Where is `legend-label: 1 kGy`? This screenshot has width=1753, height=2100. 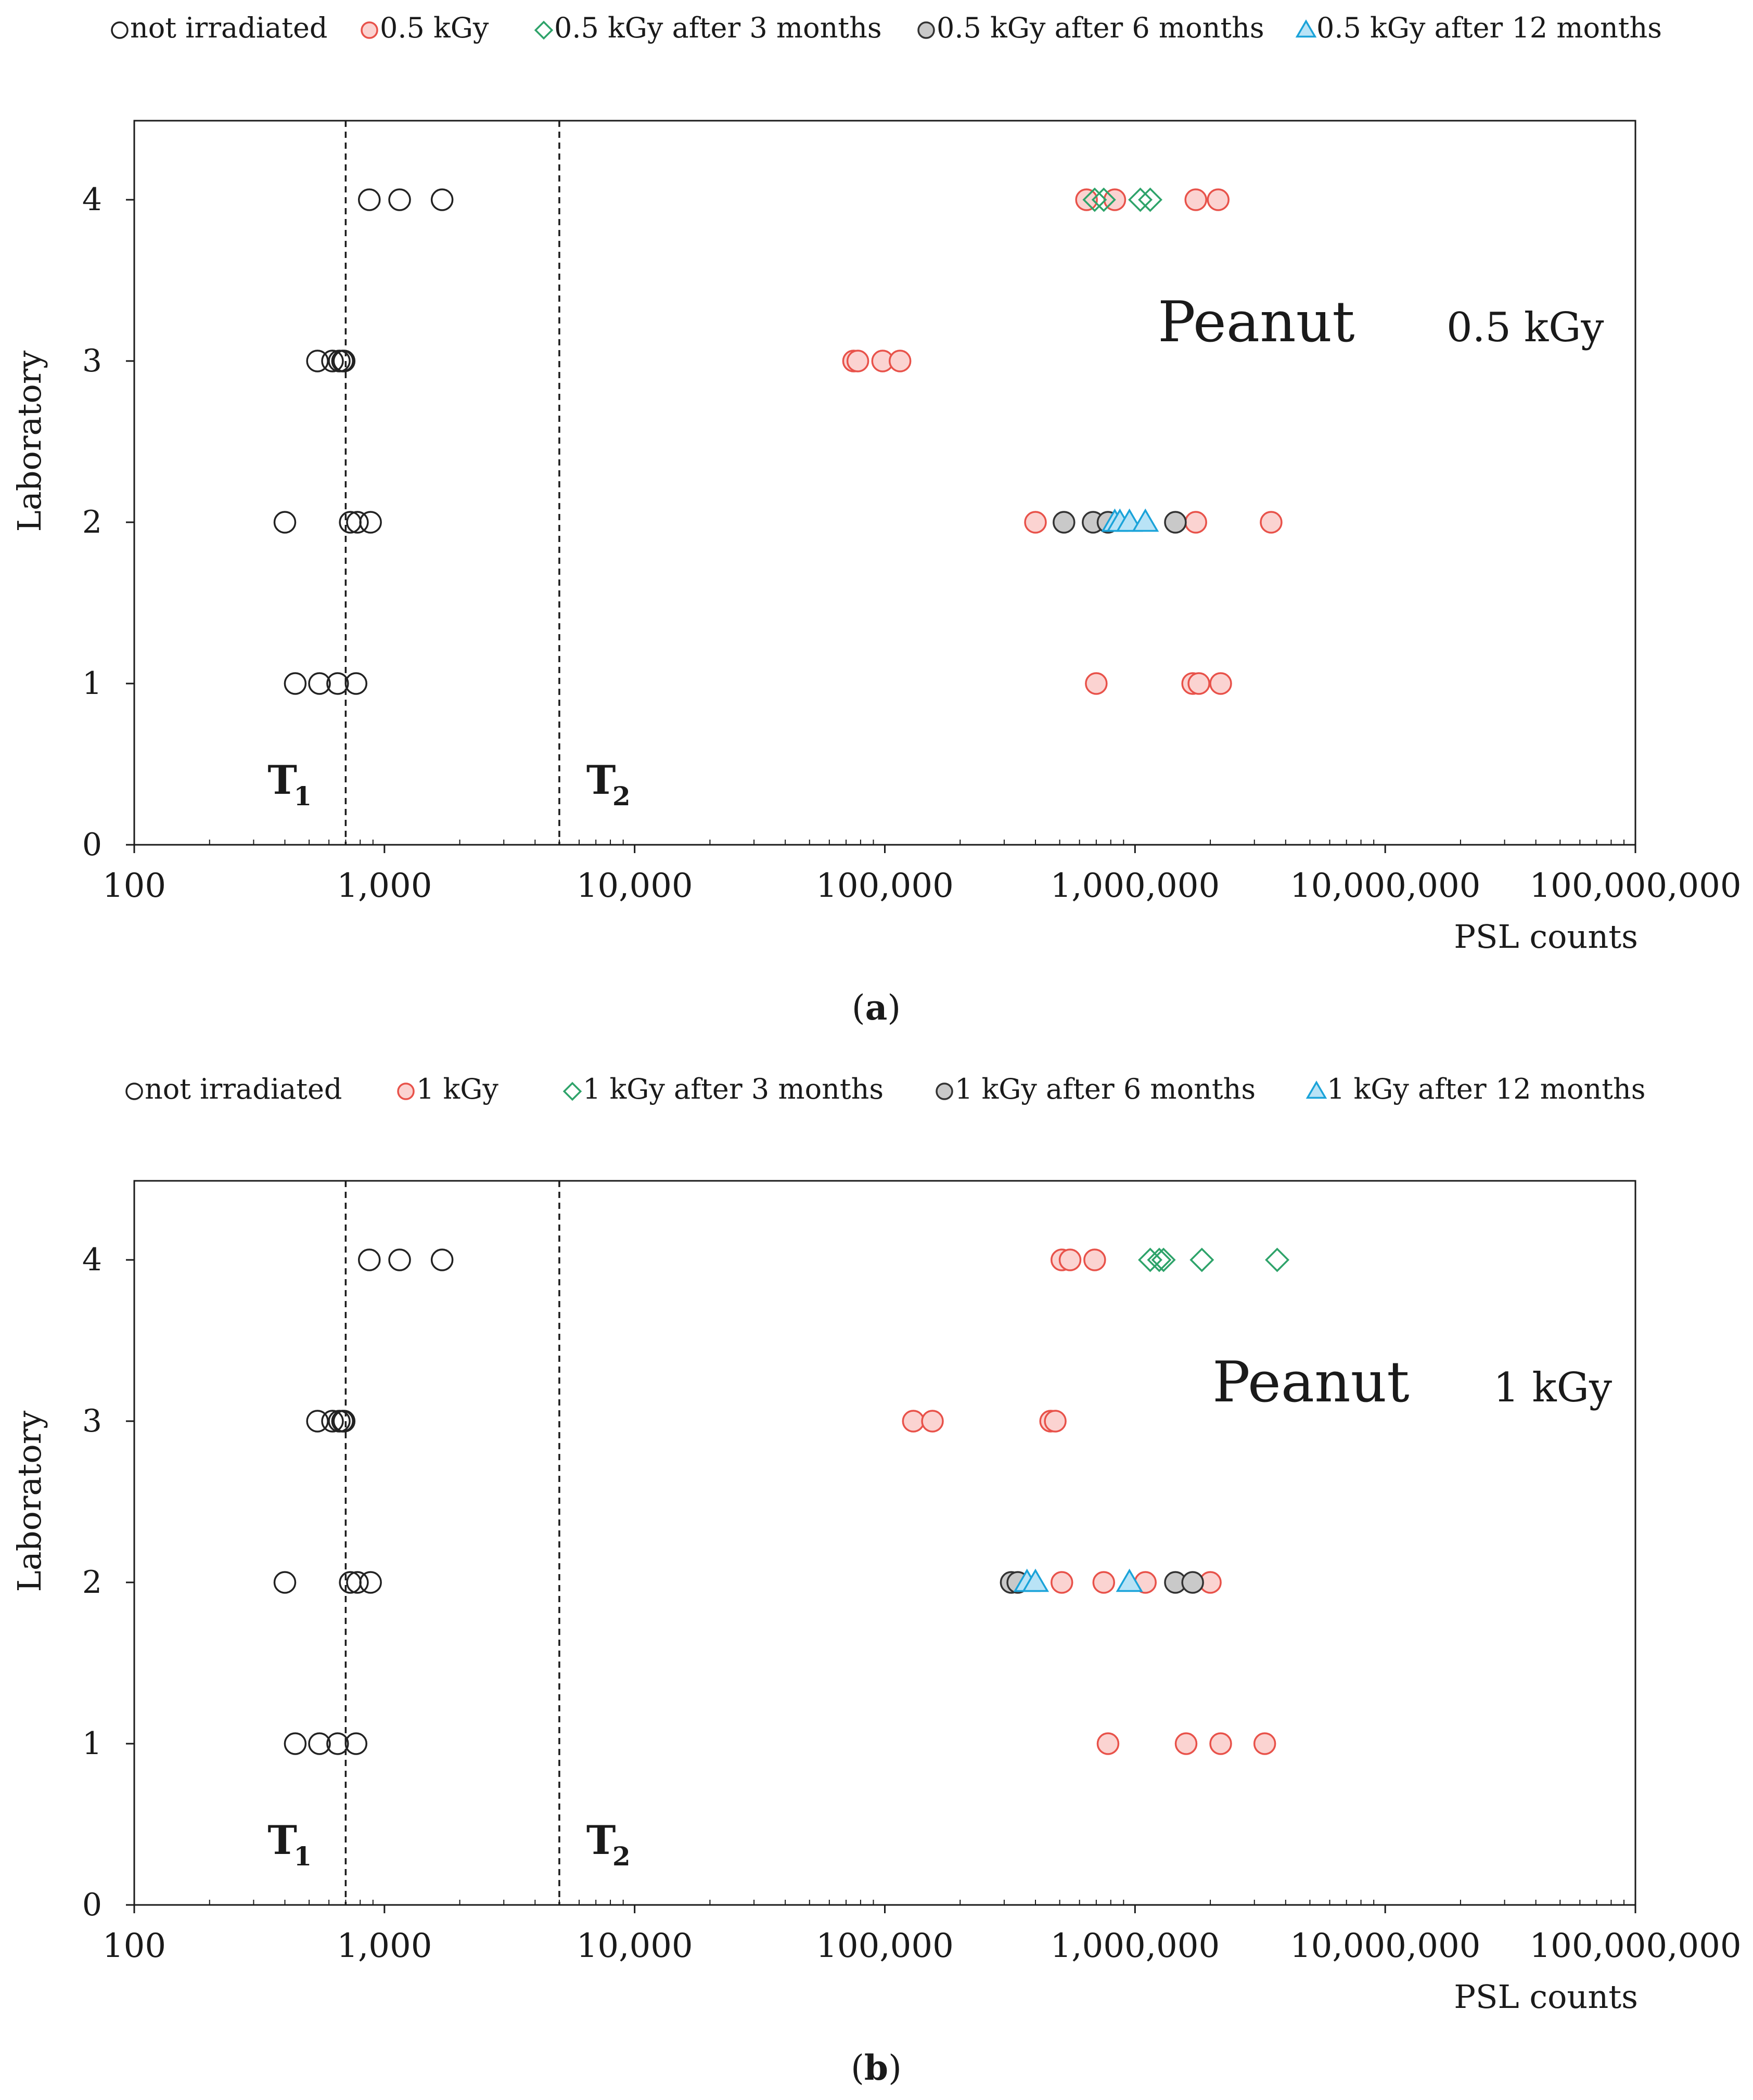
legend-label: 1 kGy is located at coordinates (457, 1089).